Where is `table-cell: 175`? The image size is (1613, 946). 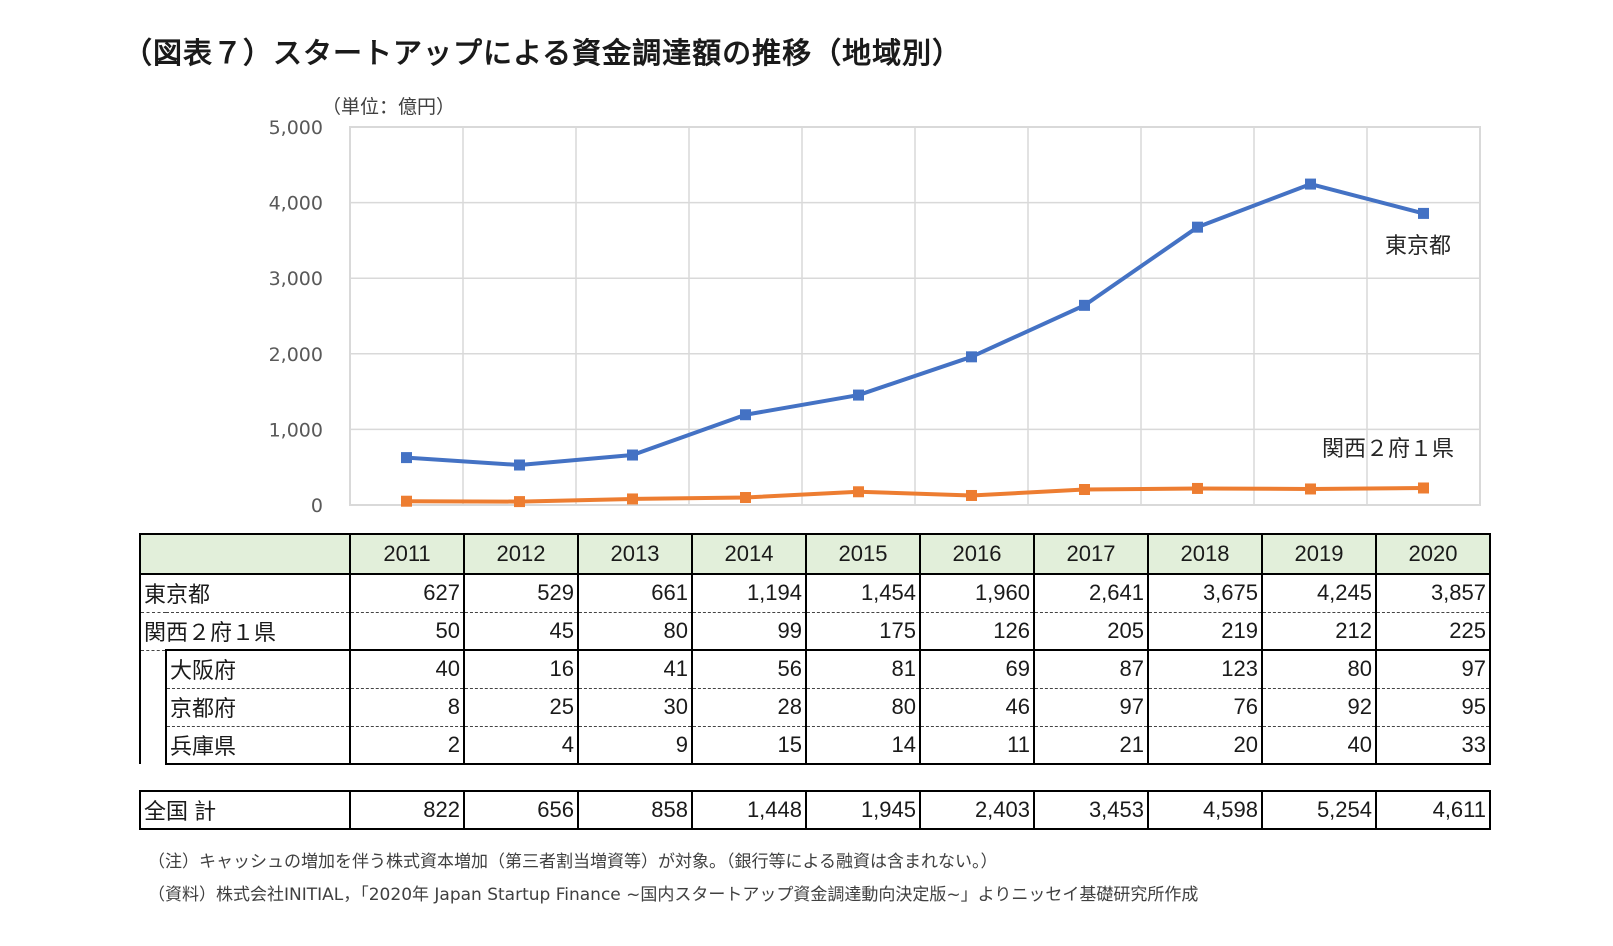
table-cell: 175 is located at coordinates (863, 631).